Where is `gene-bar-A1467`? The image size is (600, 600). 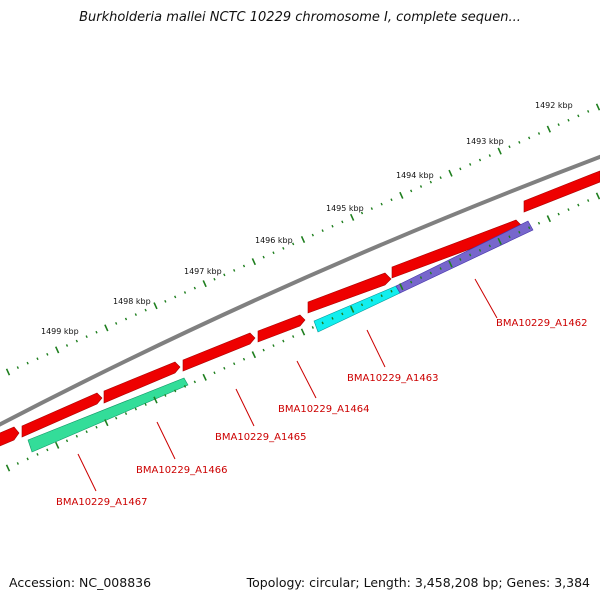
gene-bar-A1467 is located at coordinates (108, 415).